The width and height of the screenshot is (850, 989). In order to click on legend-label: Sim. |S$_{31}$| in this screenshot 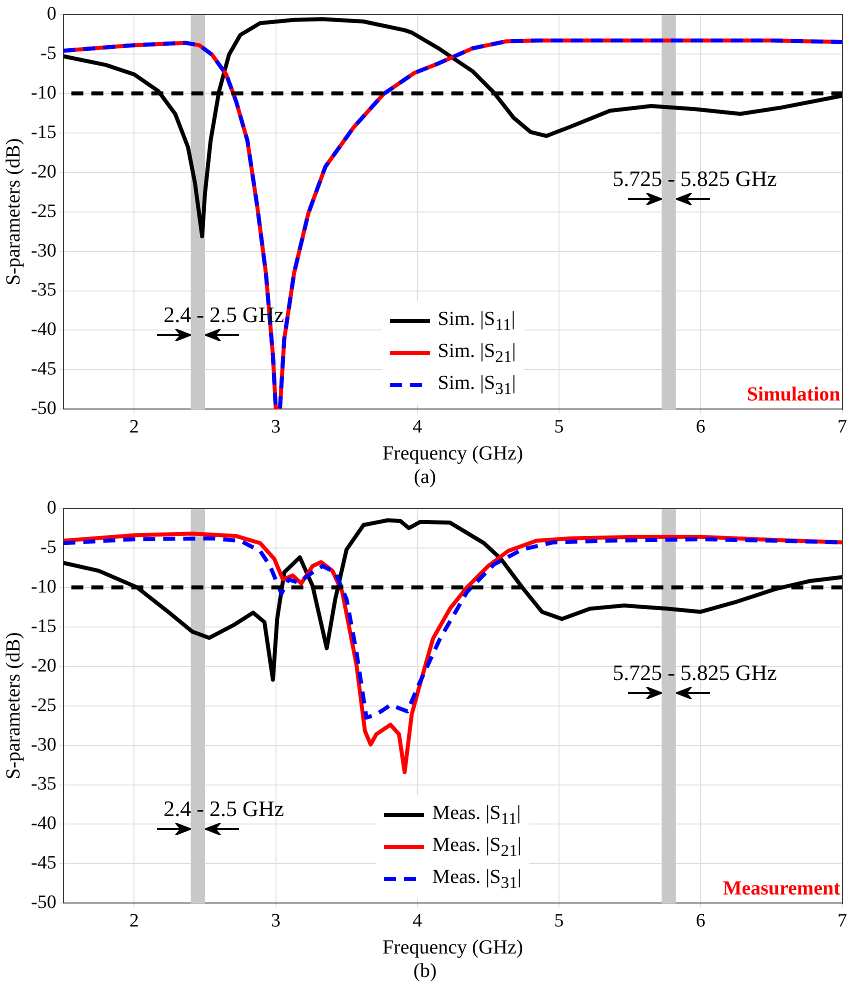, I will do `click(477, 385)`.